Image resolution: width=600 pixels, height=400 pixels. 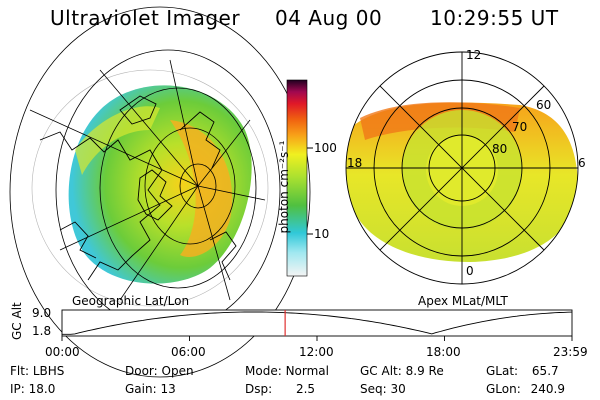 I want to click on mlat-label-70: 70, so click(x=520, y=127).